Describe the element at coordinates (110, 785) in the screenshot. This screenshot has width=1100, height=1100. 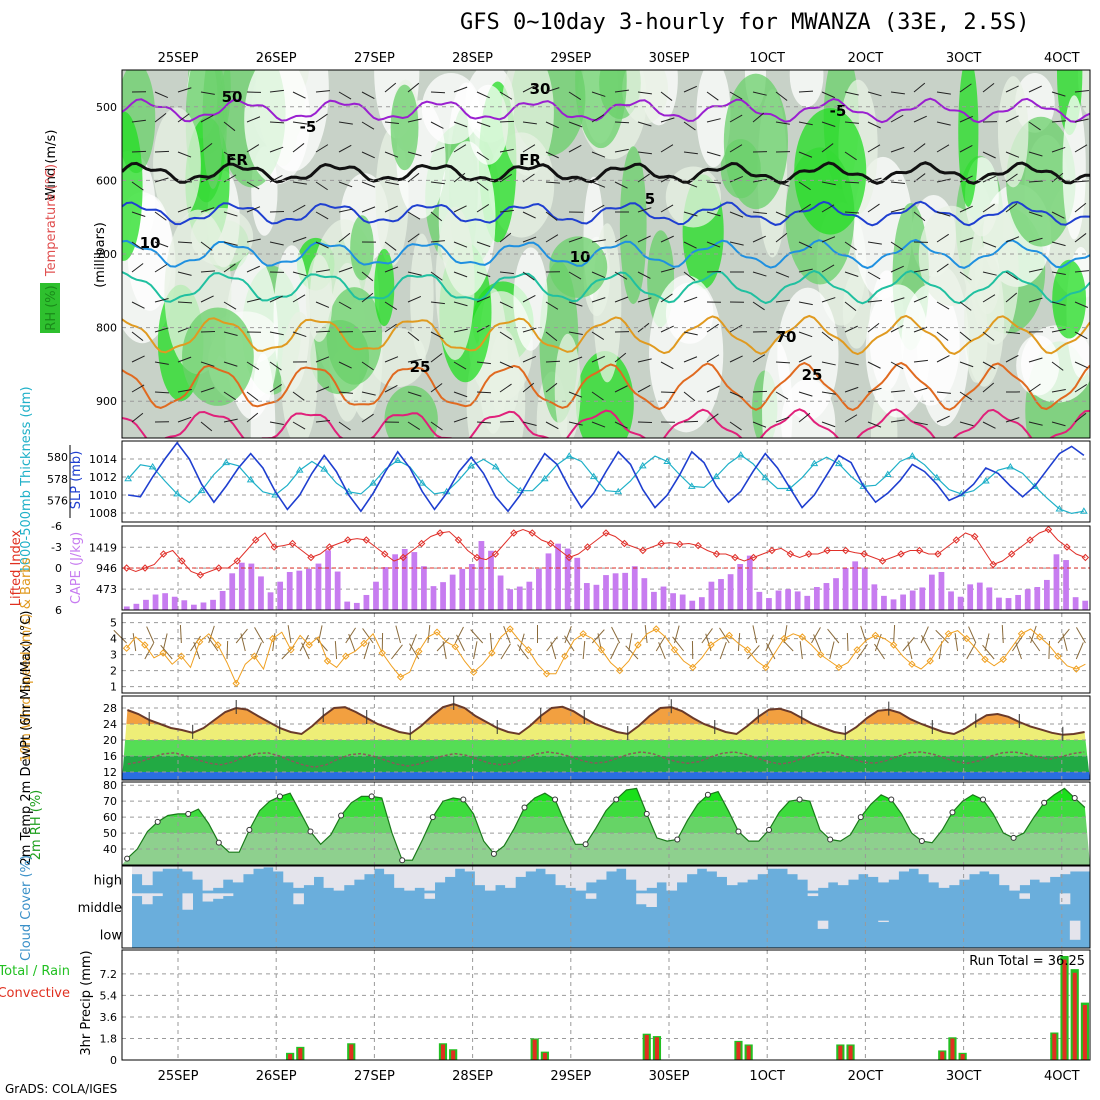
I see `tick-label: 80` at that location.